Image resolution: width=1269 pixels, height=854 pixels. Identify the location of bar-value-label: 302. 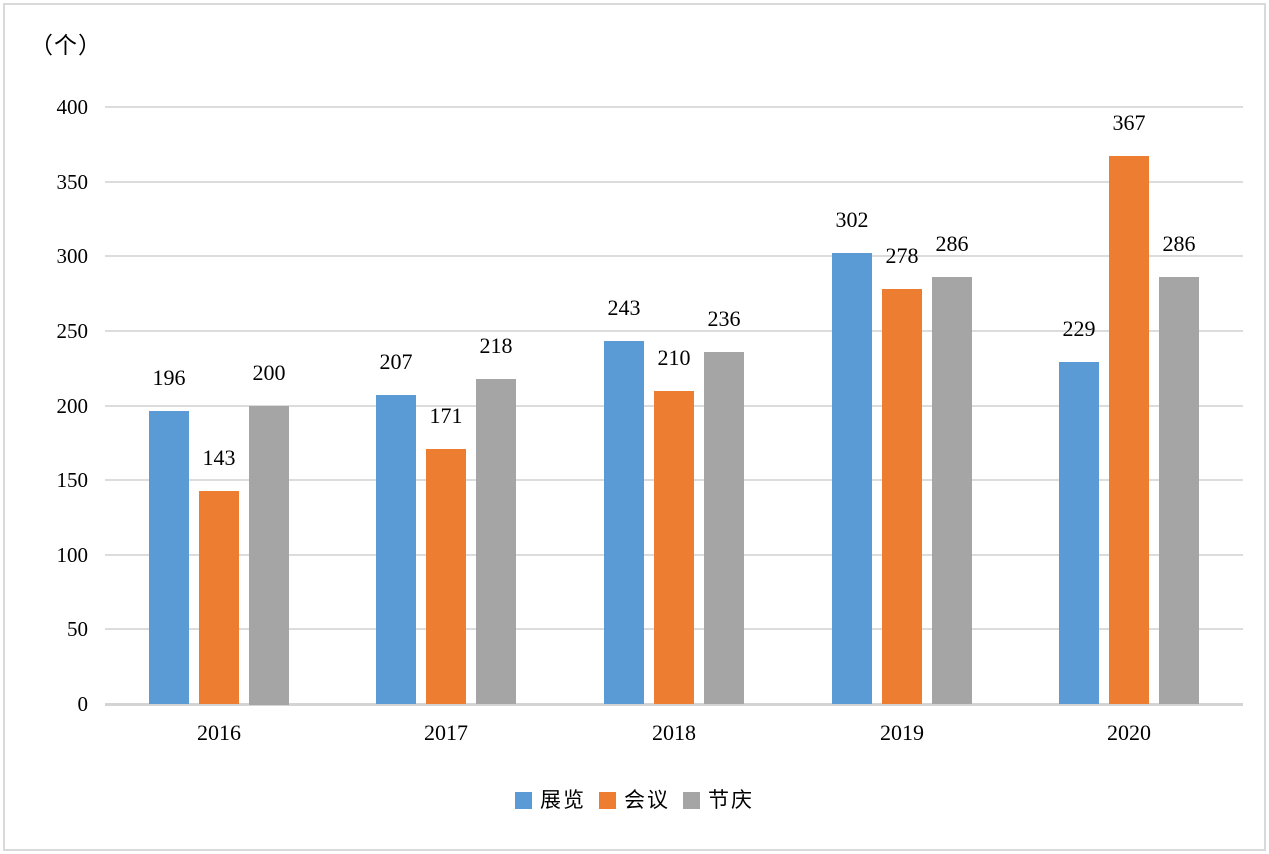
(852, 219).